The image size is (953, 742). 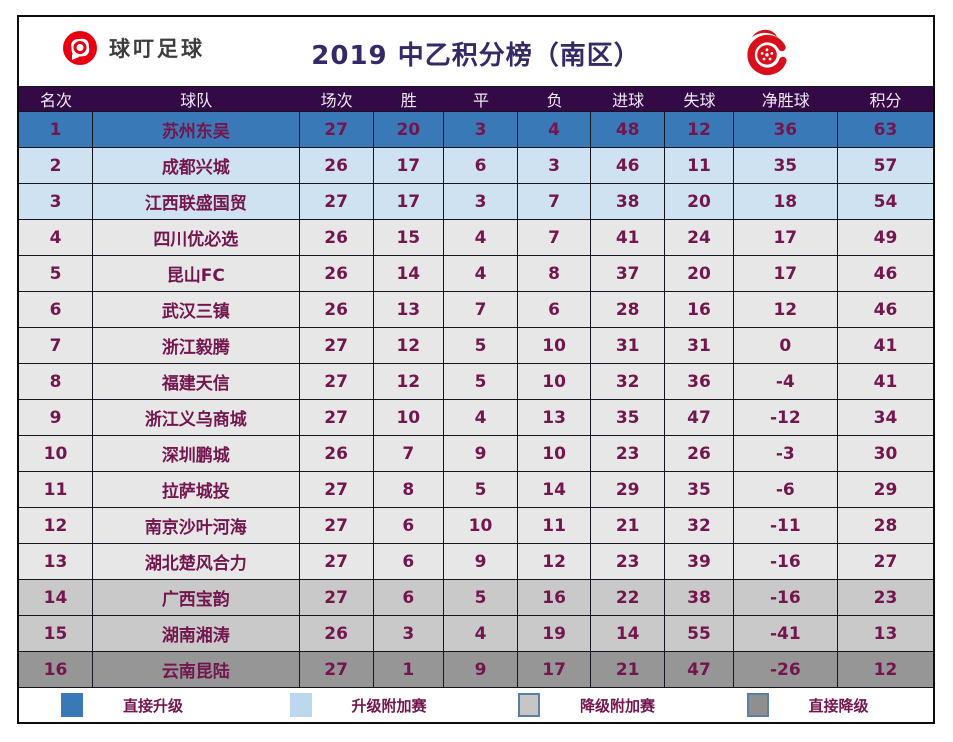 I want to click on column-header: 场次, so click(x=336, y=100).